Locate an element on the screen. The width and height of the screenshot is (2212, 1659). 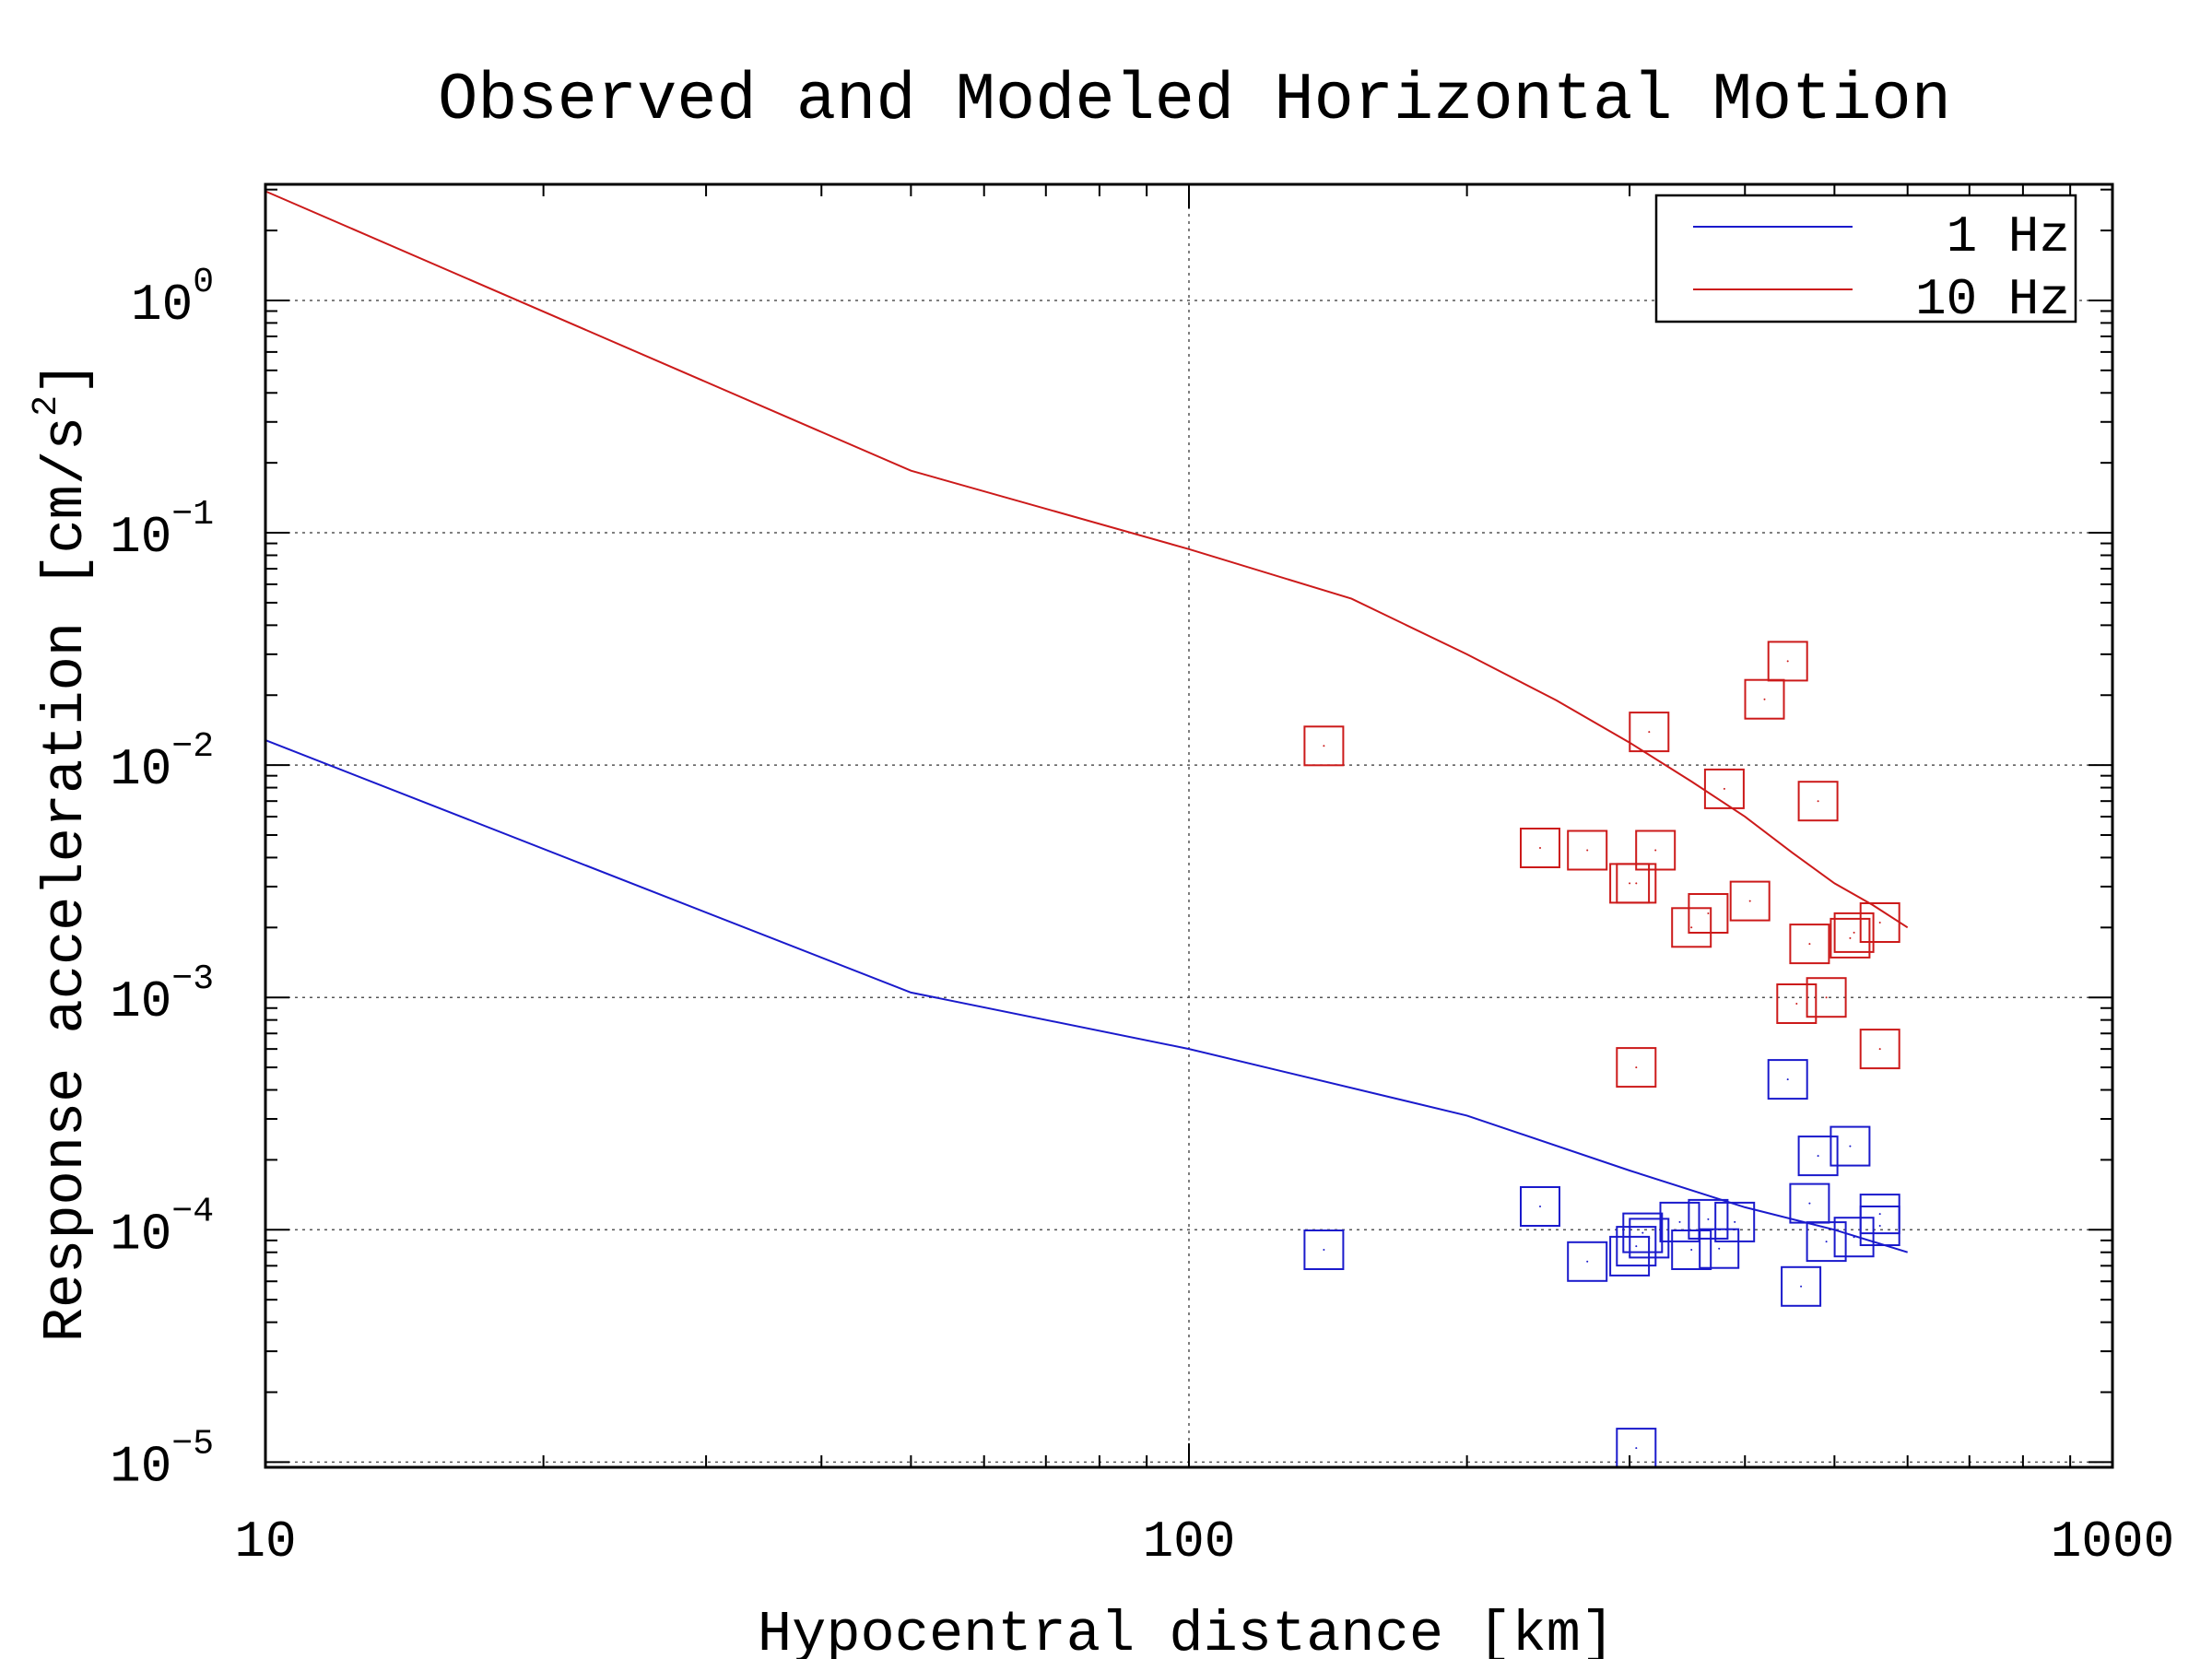
y-tick-exponent: −3 is located at coordinates (192, 979).